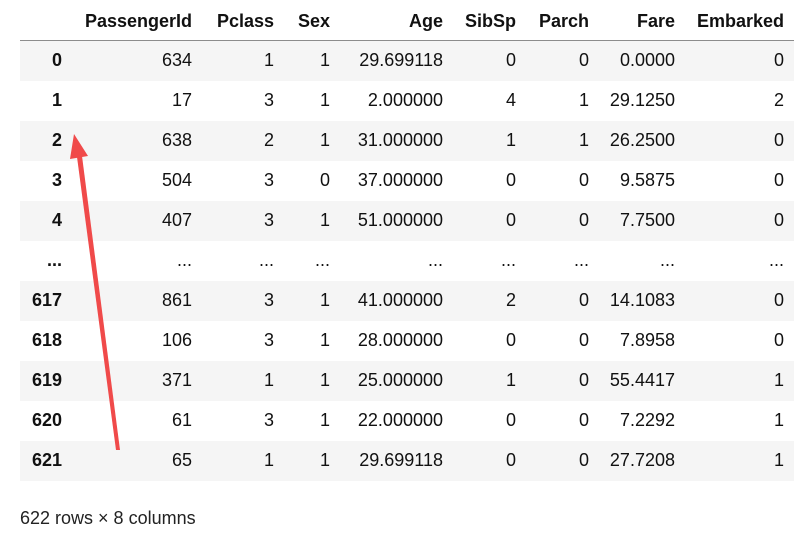 The width and height of the screenshot is (798, 547). Describe the element at coordinates (176, 180) in the screenshot. I see `table-cell: 504` at that location.